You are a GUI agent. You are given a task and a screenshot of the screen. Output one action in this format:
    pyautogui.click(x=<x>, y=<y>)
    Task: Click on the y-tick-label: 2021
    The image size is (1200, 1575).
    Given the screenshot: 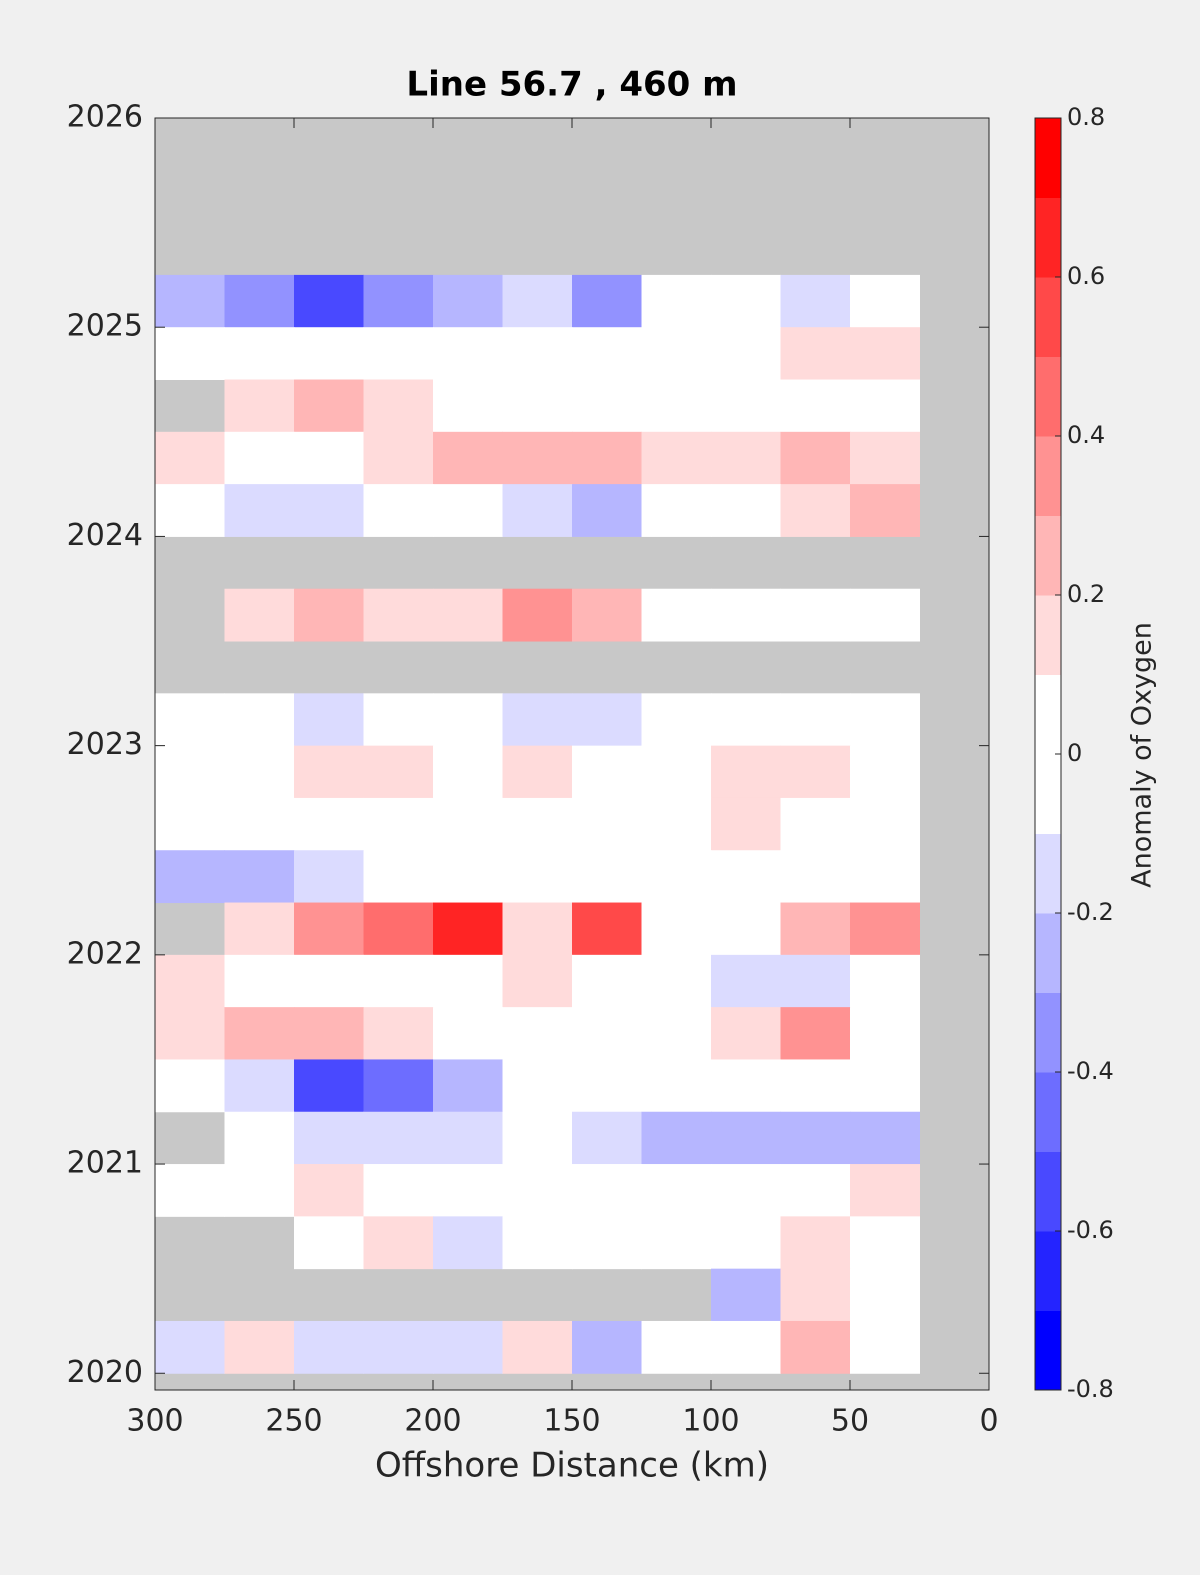 What is the action you would take?
    pyautogui.click(x=105, y=1163)
    